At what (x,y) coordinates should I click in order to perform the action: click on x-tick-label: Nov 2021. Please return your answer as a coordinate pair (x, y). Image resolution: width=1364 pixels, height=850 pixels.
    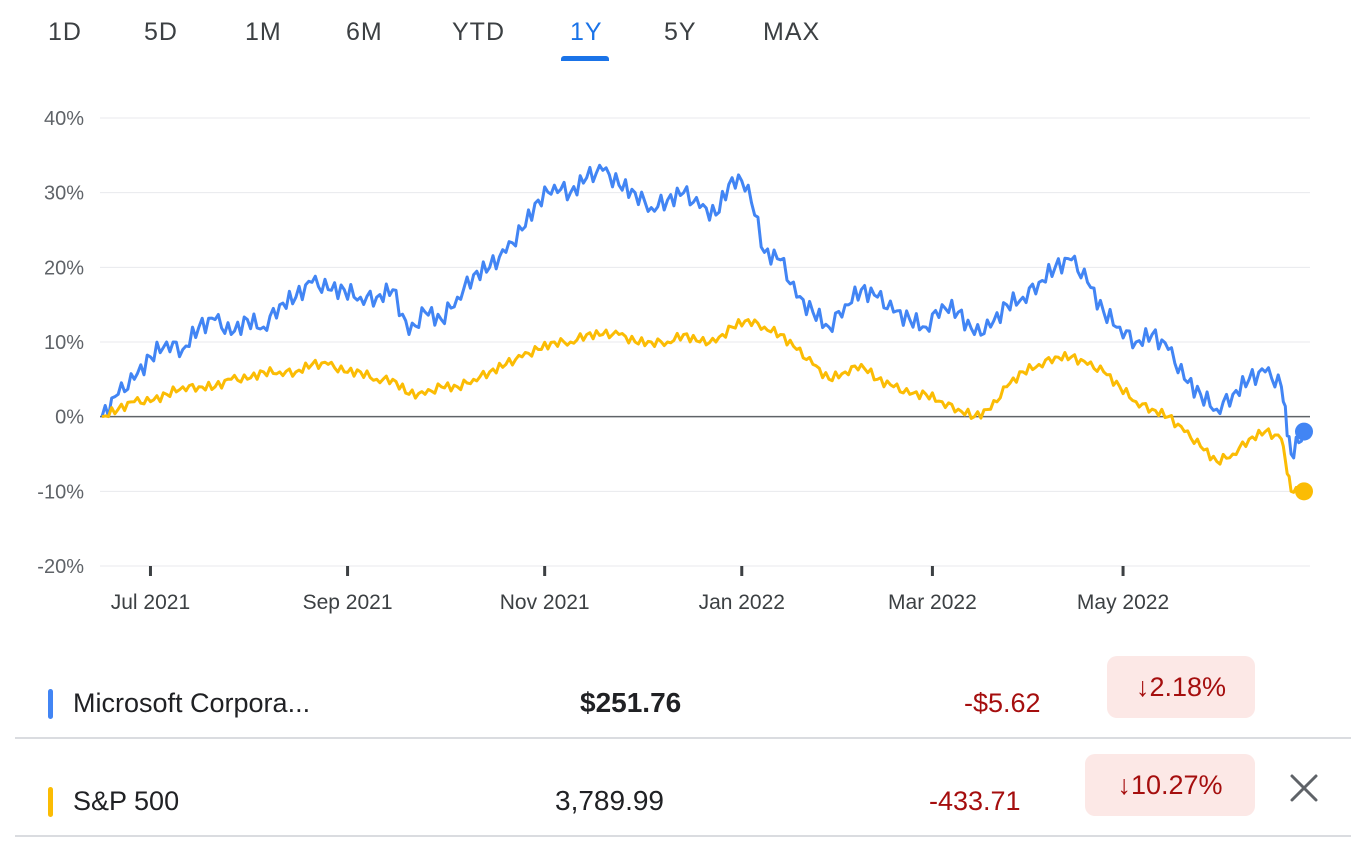
    Looking at the image, I should click on (545, 602).